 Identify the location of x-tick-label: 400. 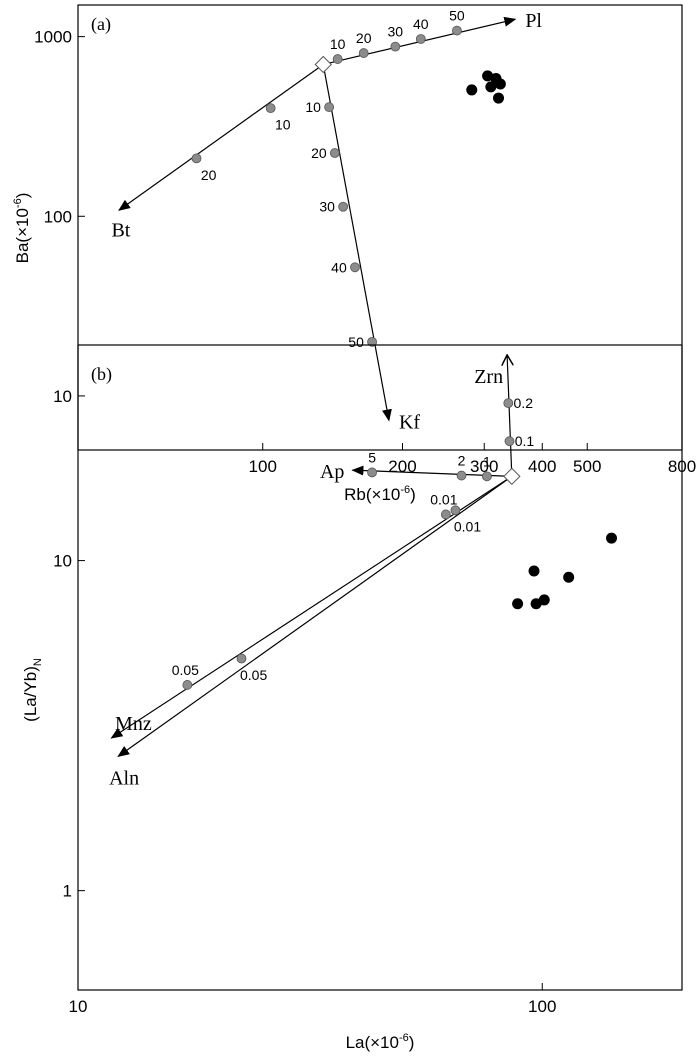
(542, 466).